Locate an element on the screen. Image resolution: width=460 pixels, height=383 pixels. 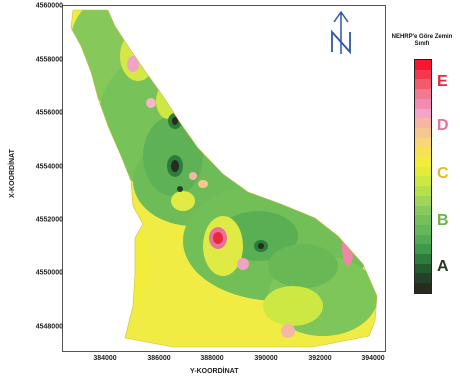
x-tick: 388000 is located at coordinates (212, 358).